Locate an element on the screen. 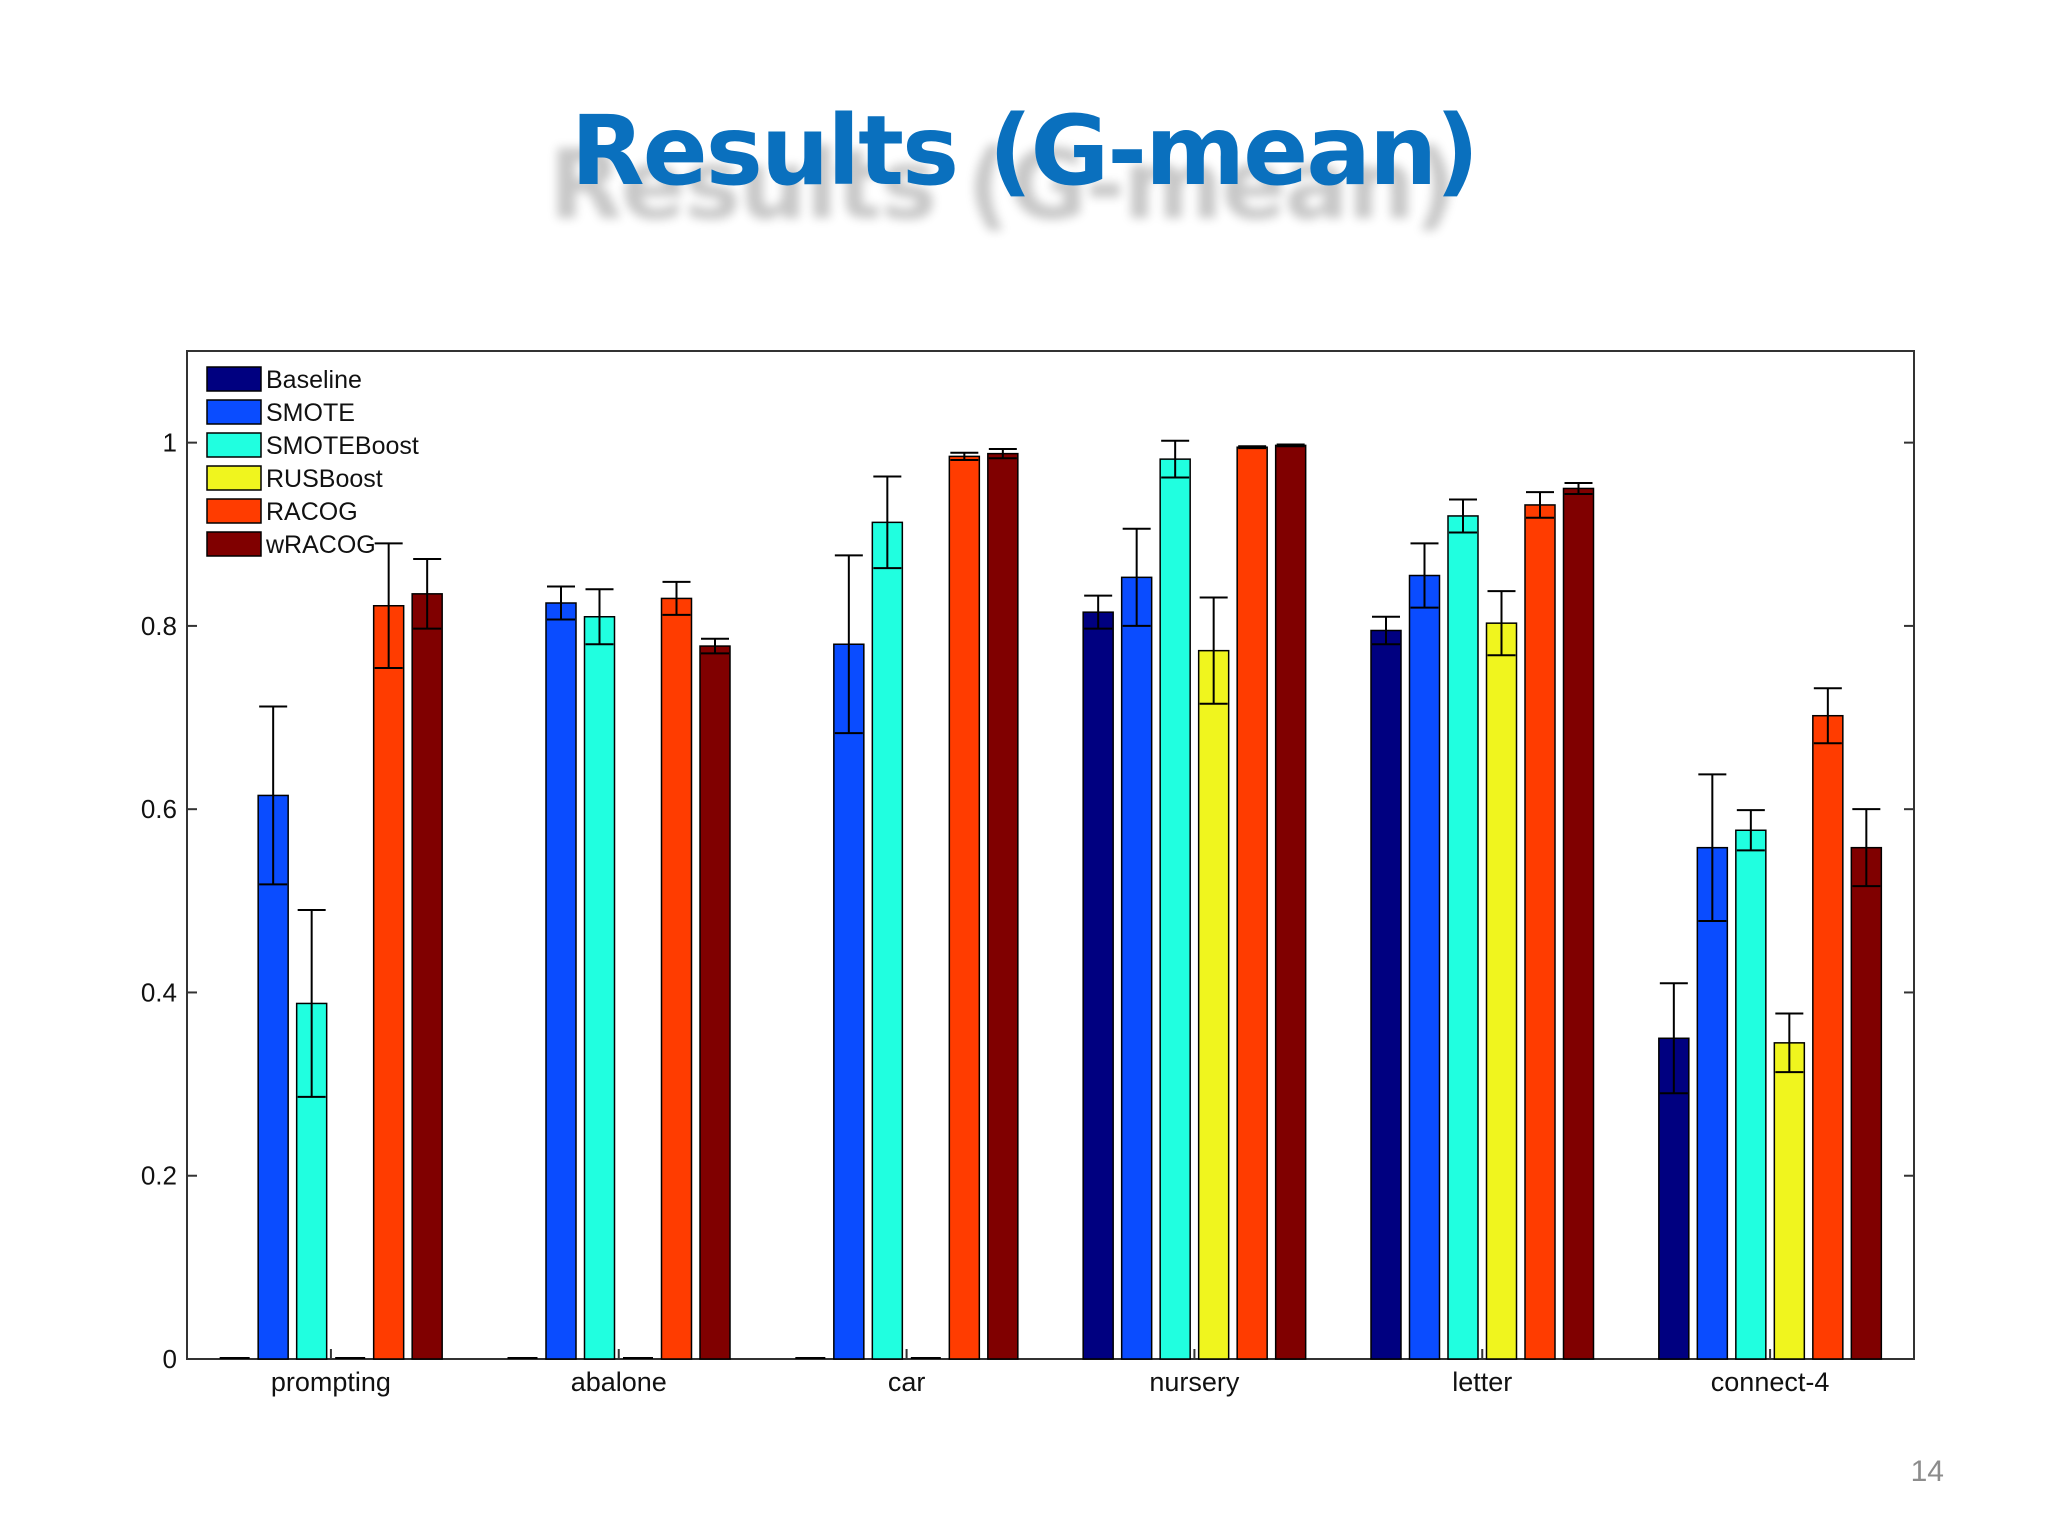  legend-label-wracog: wRACOG is located at coordinates (320, 545).